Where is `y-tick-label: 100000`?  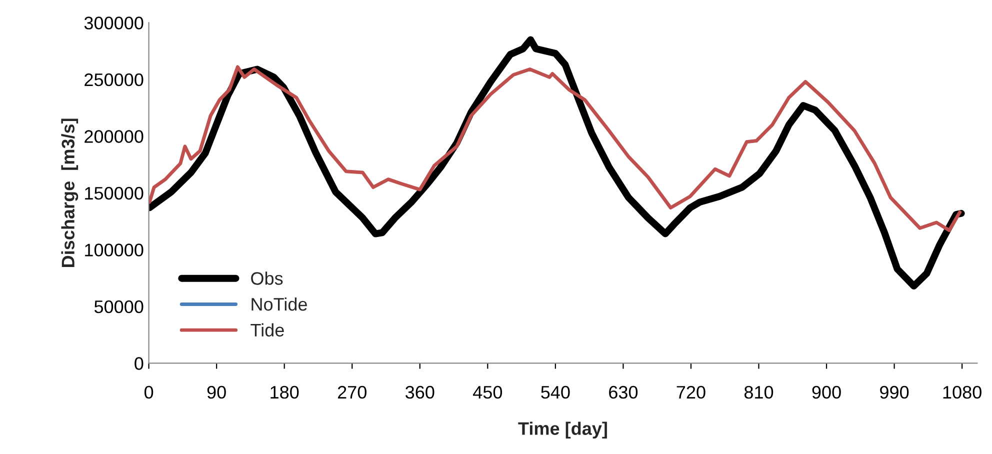
y-tick-label: 100000 is located at coordinates (114, 250).